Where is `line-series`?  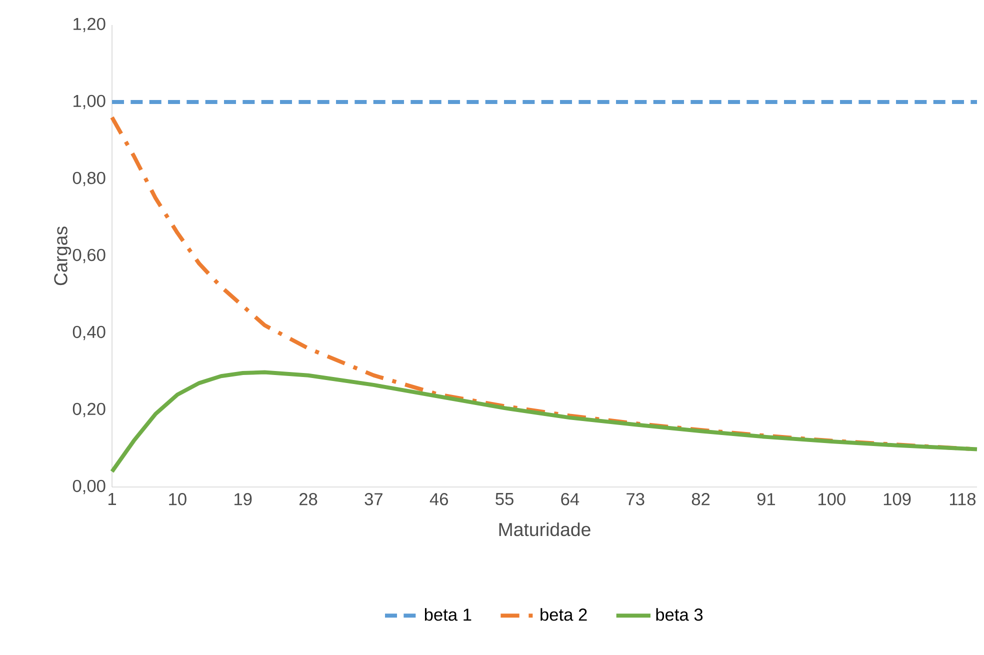 line-series is located at coordinates (545, 422).